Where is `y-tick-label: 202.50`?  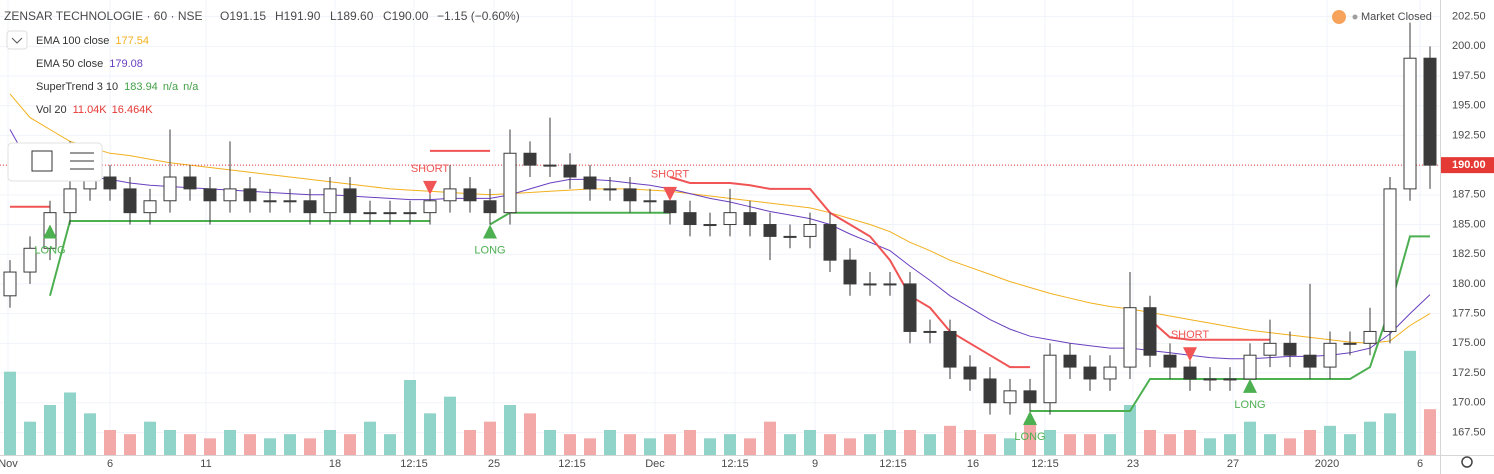 y-tick-label: 202.50 is located at coordinates (1469, 17).